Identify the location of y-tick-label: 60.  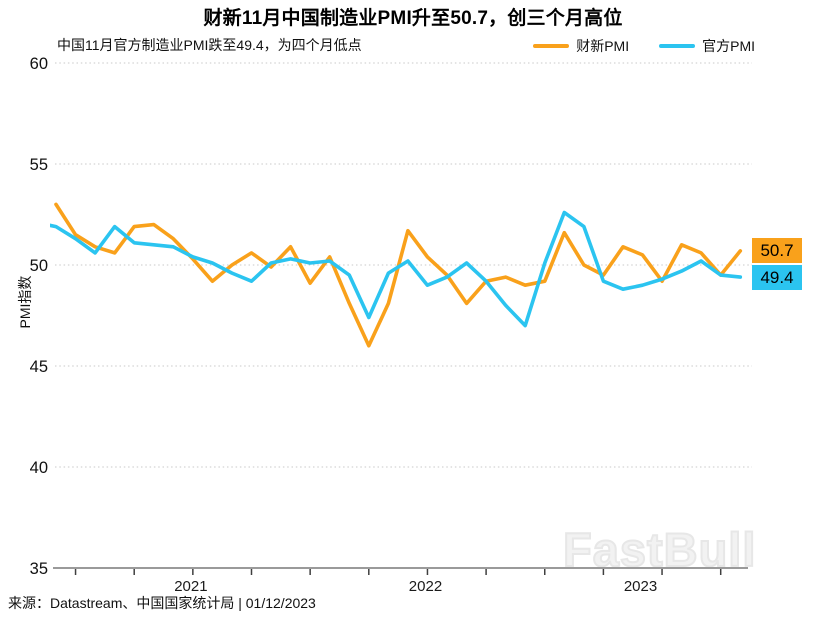
(39, 64).